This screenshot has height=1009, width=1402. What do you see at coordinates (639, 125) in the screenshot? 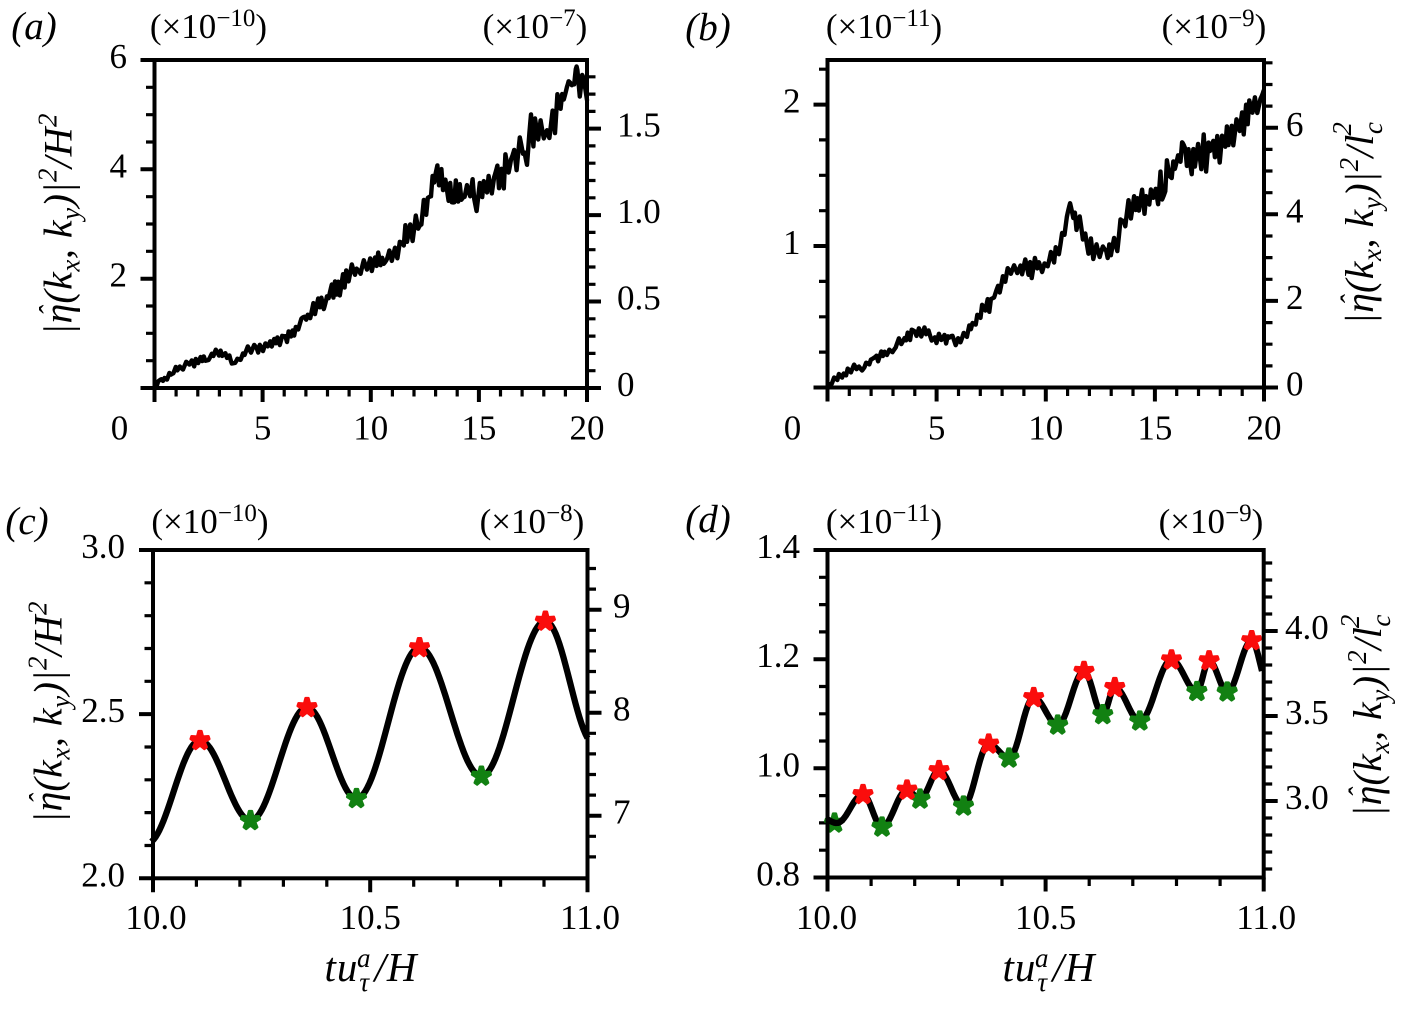
I see `svg-text: 1.5` at bounding box center [639, 125].